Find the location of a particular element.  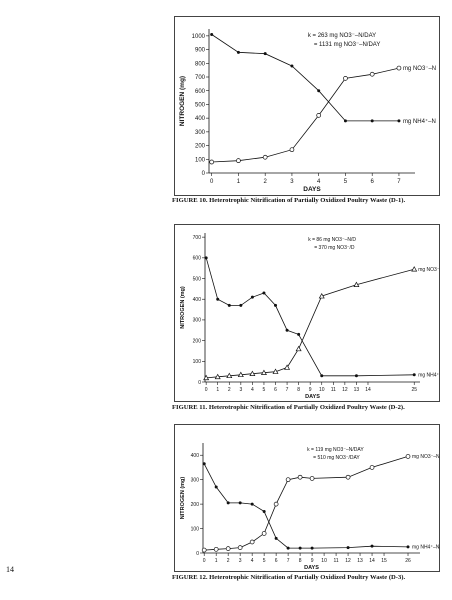

y-tick-label: 1000 is located at coordinates (199, 37).